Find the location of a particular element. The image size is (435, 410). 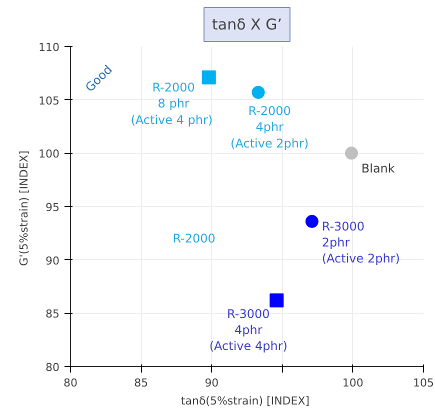

x-tick-label: 100 is located at coordinates (353, 383).